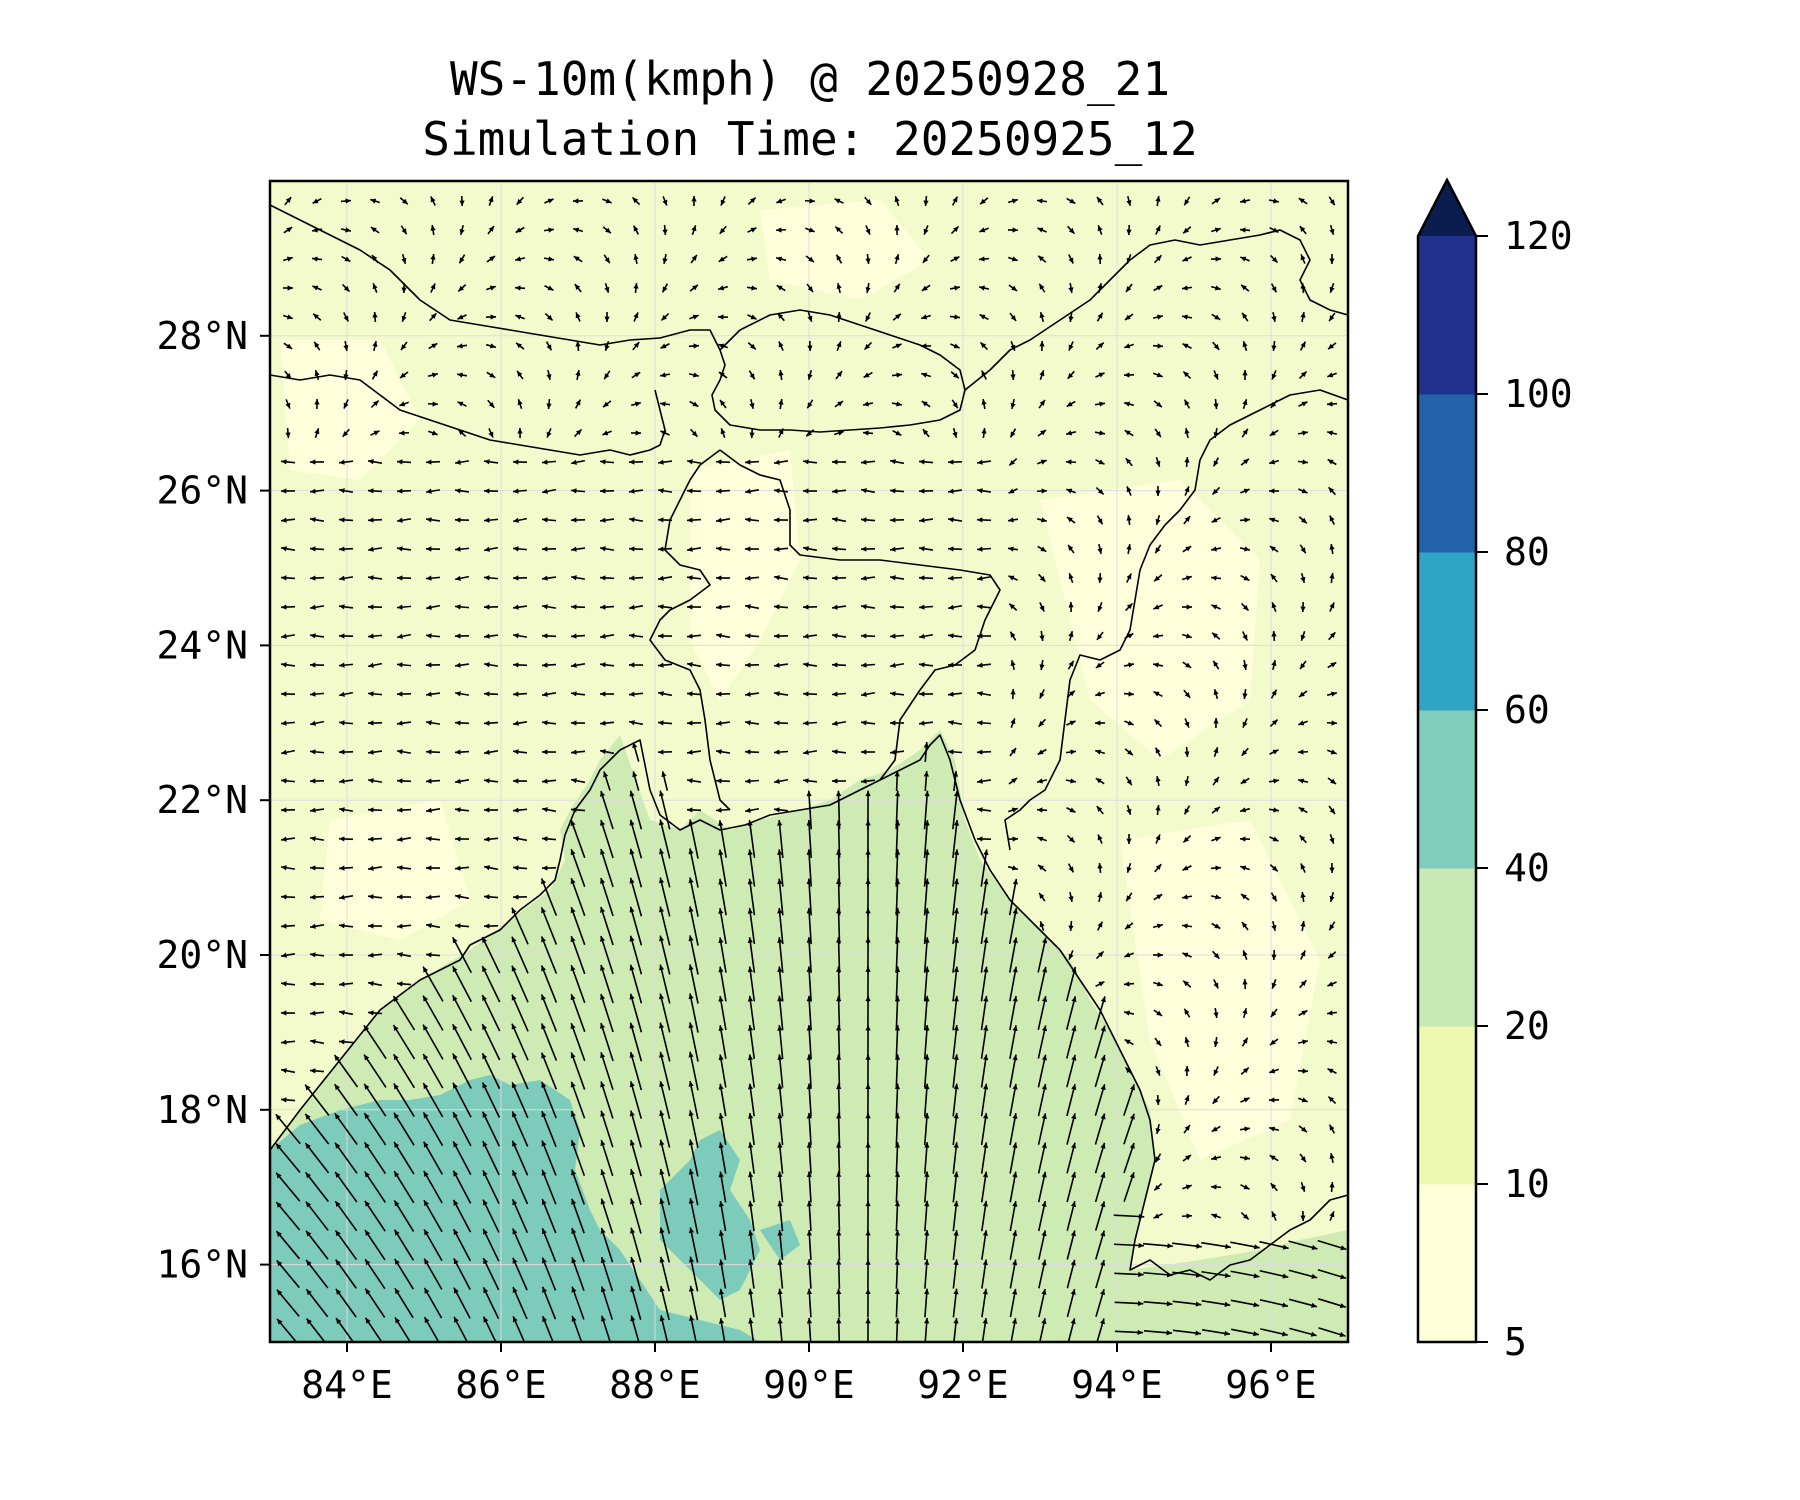 The height and width of the screenshot is (1500, 1800). Describe the element at coordinates (1176, 620) in the screenshot. I see `border-india-myanmar` at that location.